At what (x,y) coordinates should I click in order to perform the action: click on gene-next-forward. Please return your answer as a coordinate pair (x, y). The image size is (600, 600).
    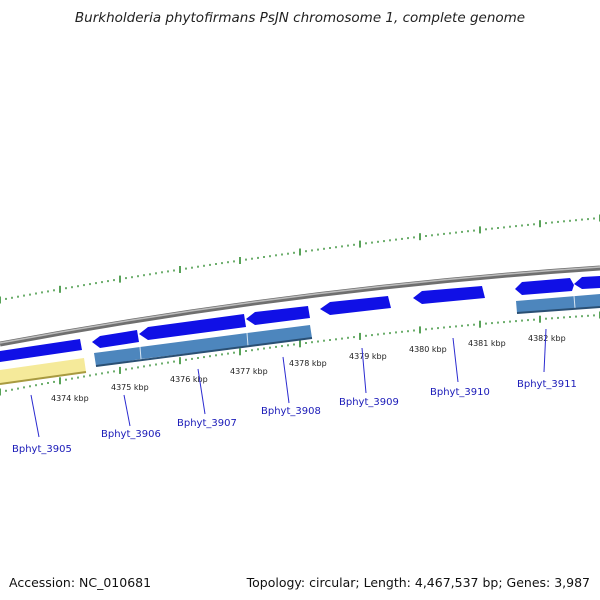
    Looking at the image, I should click on (587, 282).